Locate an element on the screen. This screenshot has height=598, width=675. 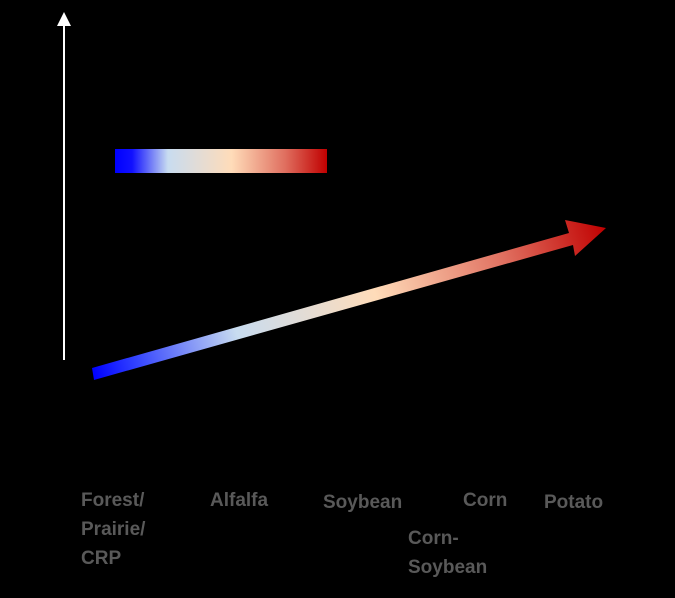
category-label-alfalfa: Alfalfa is located at coordinates (239, 500).